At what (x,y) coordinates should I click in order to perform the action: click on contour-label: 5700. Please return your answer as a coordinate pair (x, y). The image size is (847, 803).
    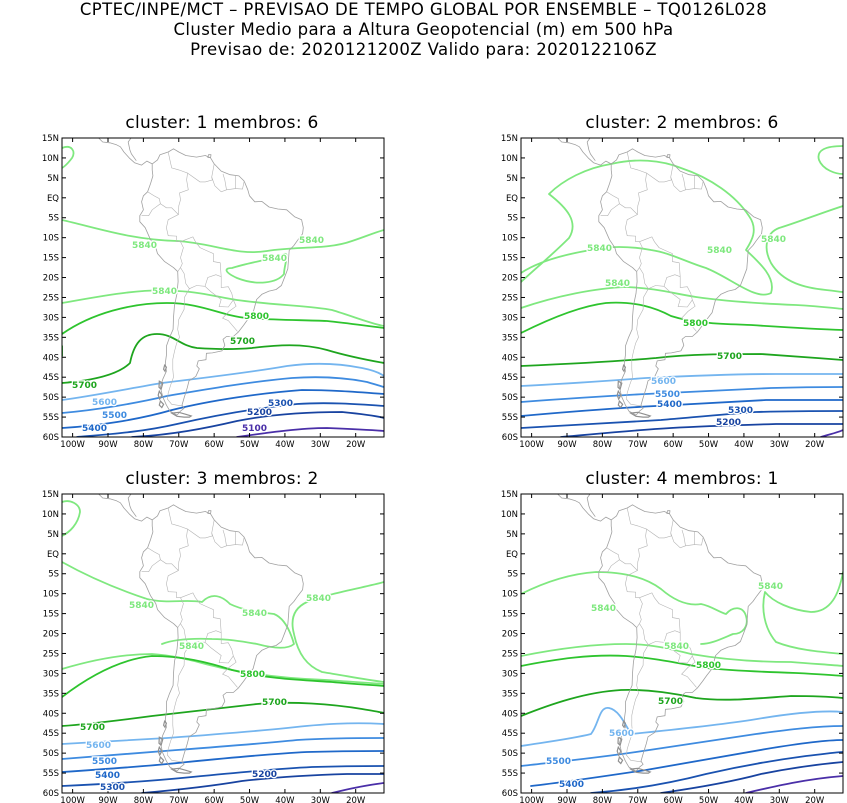
    Looking at the image, I should click on (242, 342).